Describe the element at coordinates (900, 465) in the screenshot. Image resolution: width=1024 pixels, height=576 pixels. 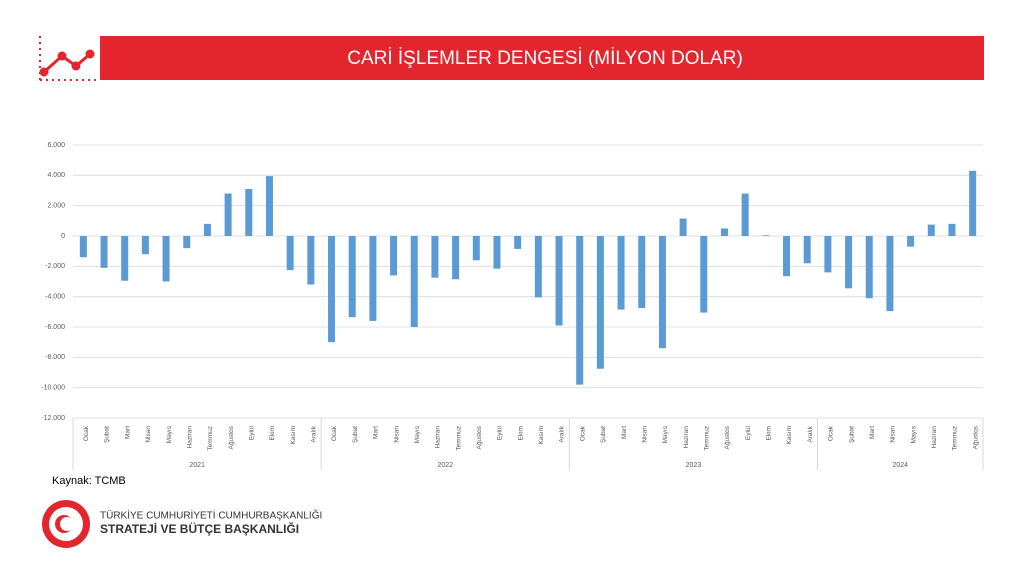
I see `group-label: 2024` at that location.